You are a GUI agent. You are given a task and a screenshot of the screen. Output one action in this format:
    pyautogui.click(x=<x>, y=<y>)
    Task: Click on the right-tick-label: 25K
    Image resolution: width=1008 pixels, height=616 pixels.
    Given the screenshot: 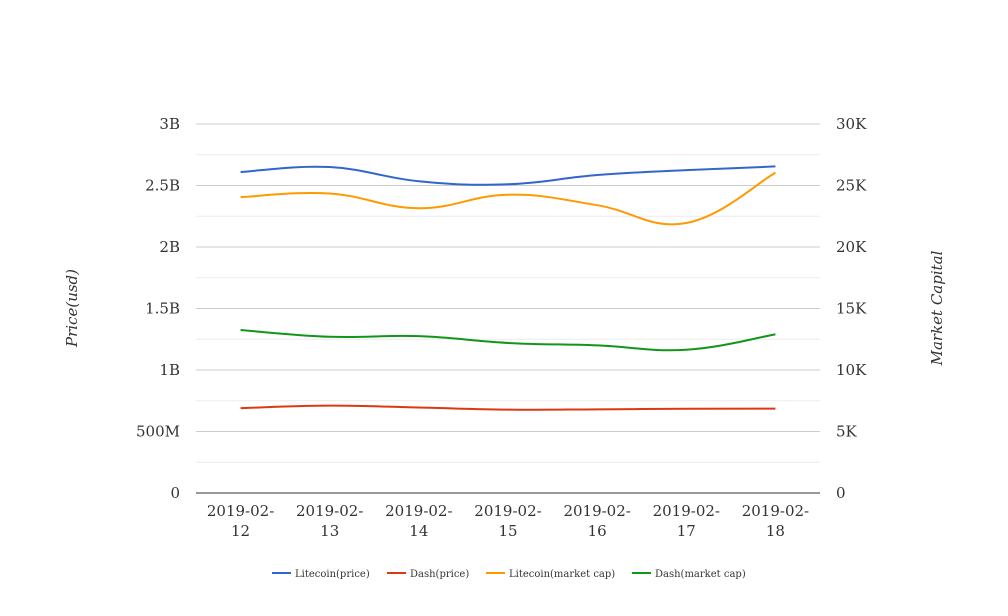 What is the action you would take?
    pyautogui.click(x=851, y=186)
    